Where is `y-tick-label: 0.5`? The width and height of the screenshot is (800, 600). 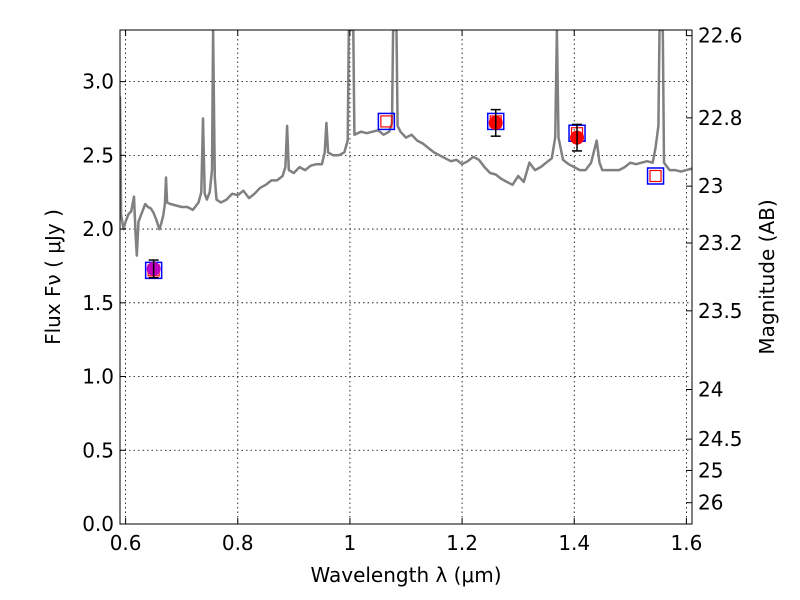
y-tick-label: 0.5 is located at coordinates (98, 450).